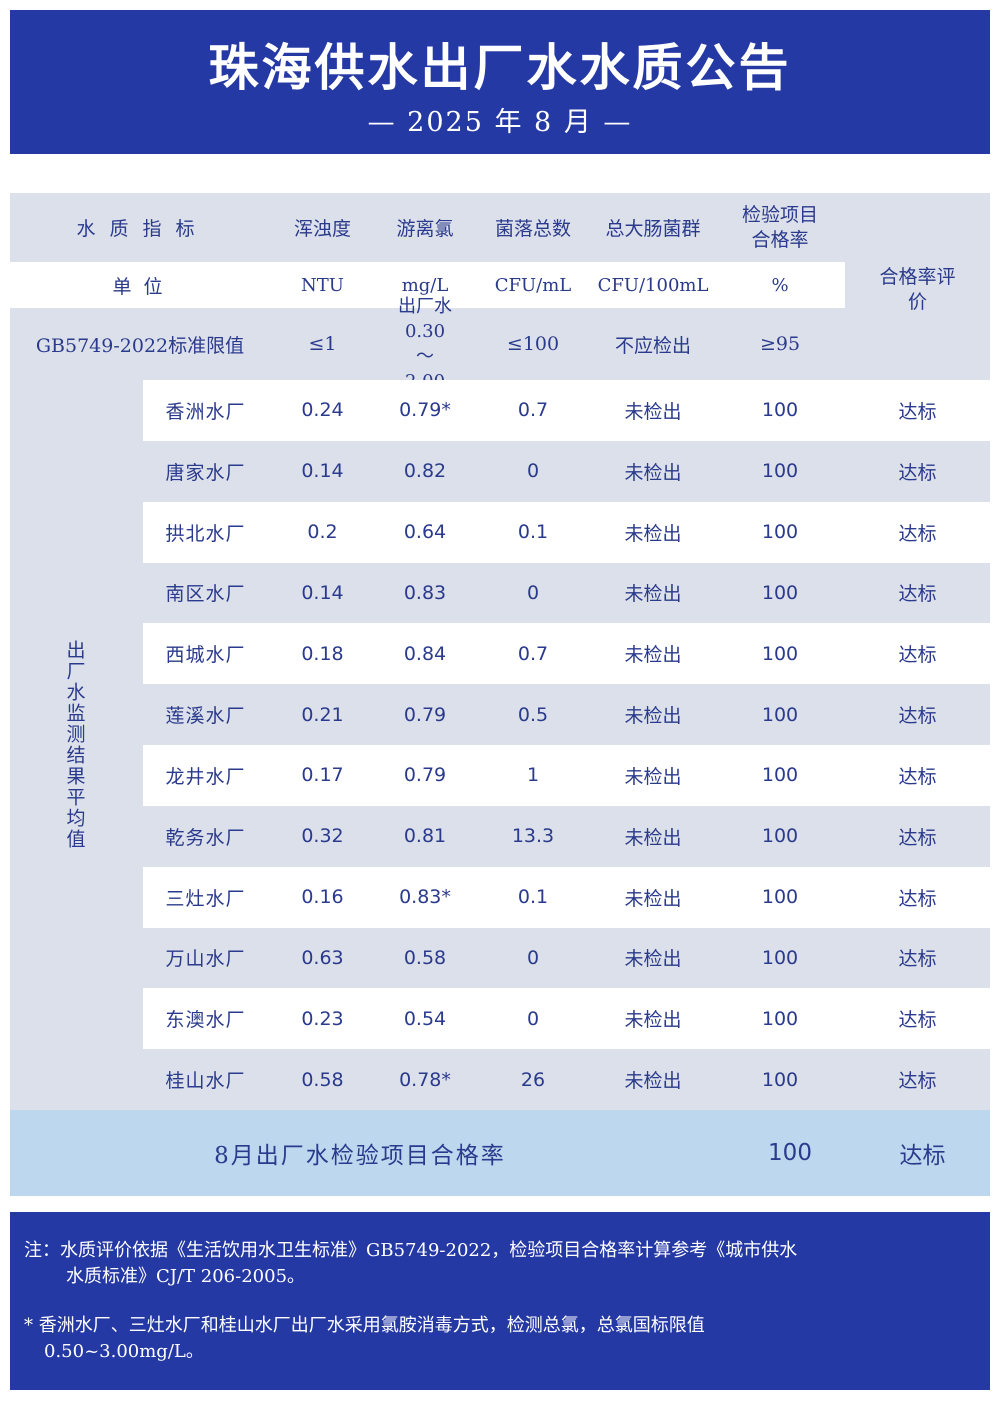 This screenshot has width=1000, height=1401. What do you see at coordinates (425, 410) in the screenshot?
I see `cell-chlorine: 0.79*` at bounding box center [425, 410].